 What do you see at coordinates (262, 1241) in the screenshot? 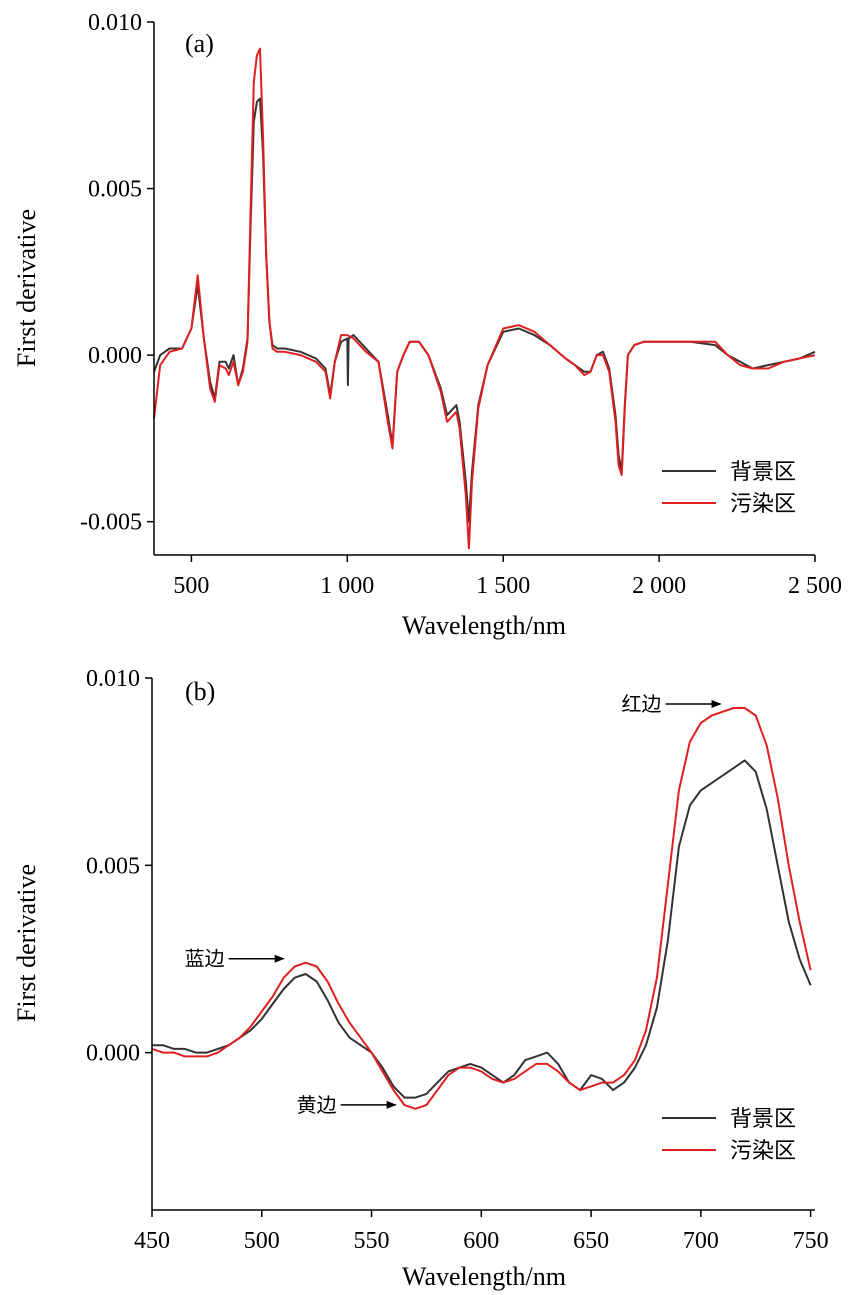
I see `panel-b-xtick-label-1: 500` at bounding box center [262, 1241].